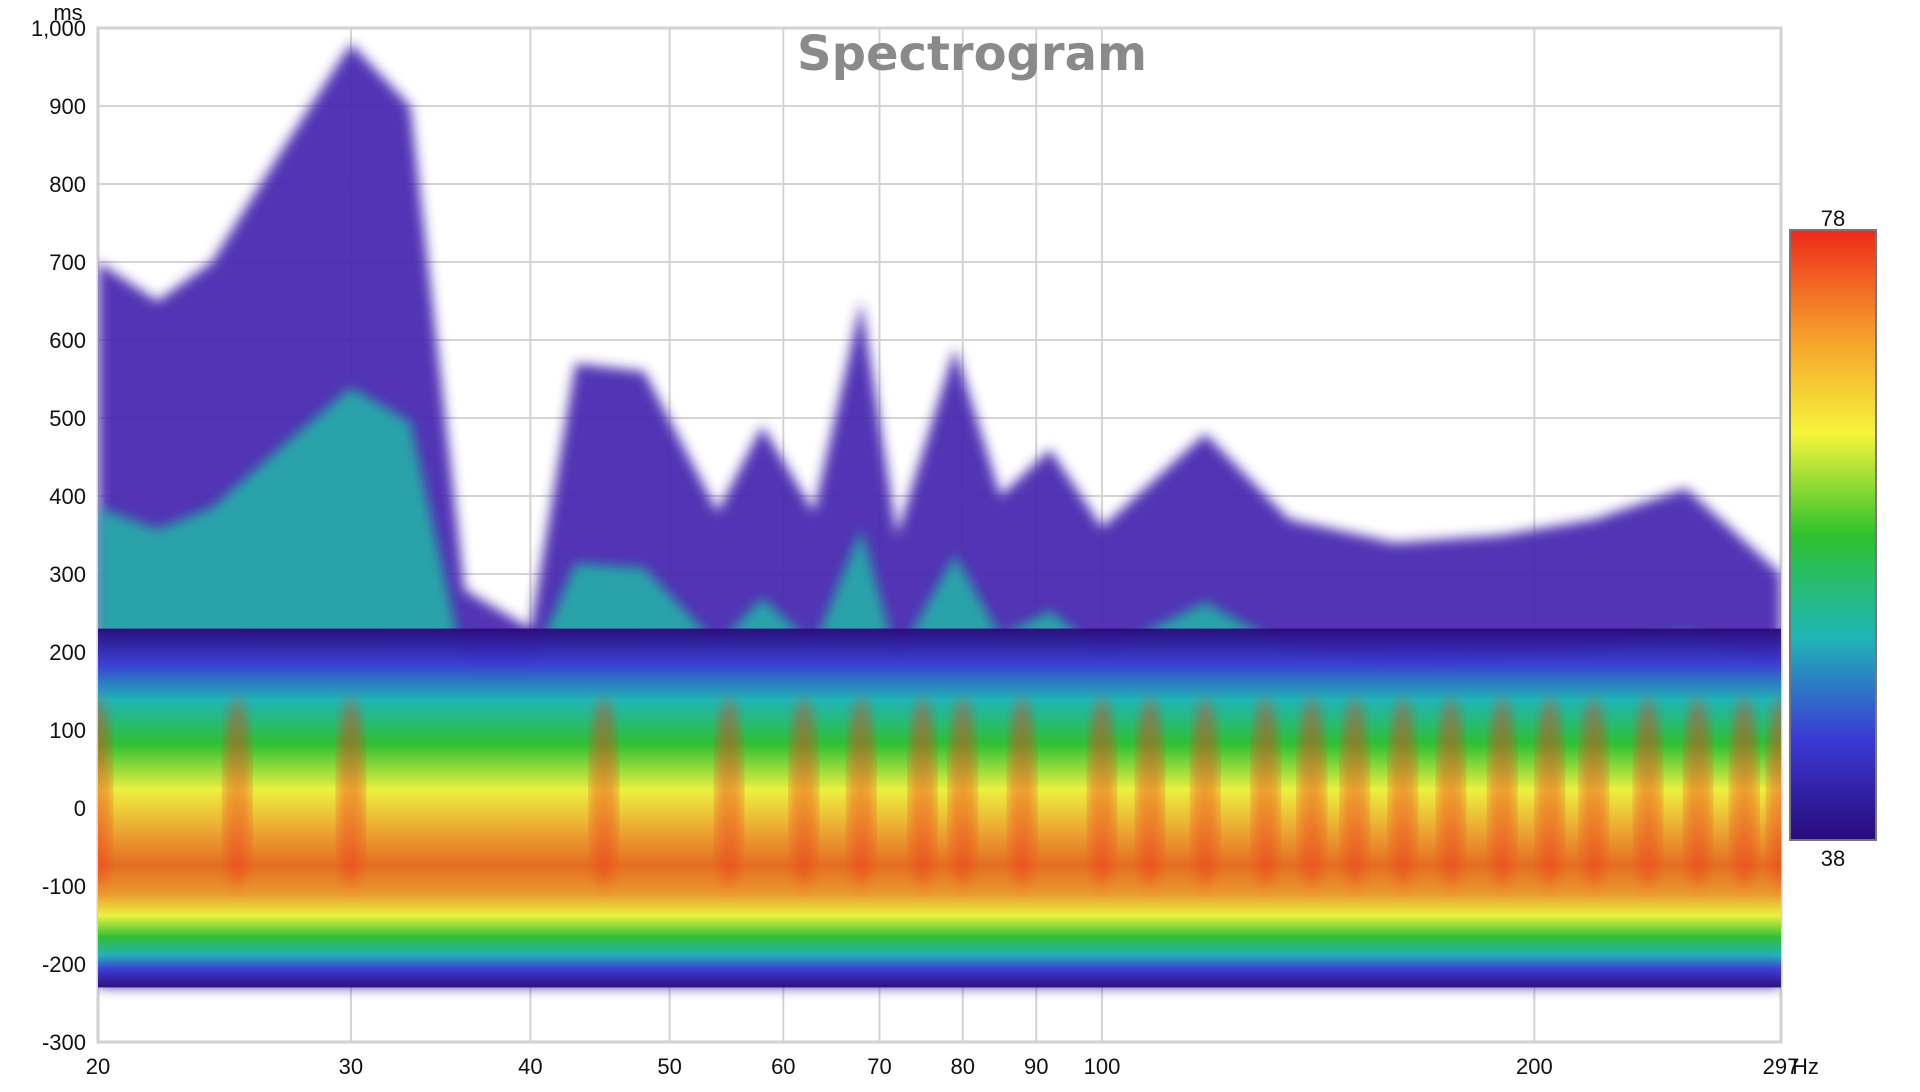 The height and width of the screenshot is (1092, 1920). I want to click on y-tick-label-9: 100, so click(67, 730).